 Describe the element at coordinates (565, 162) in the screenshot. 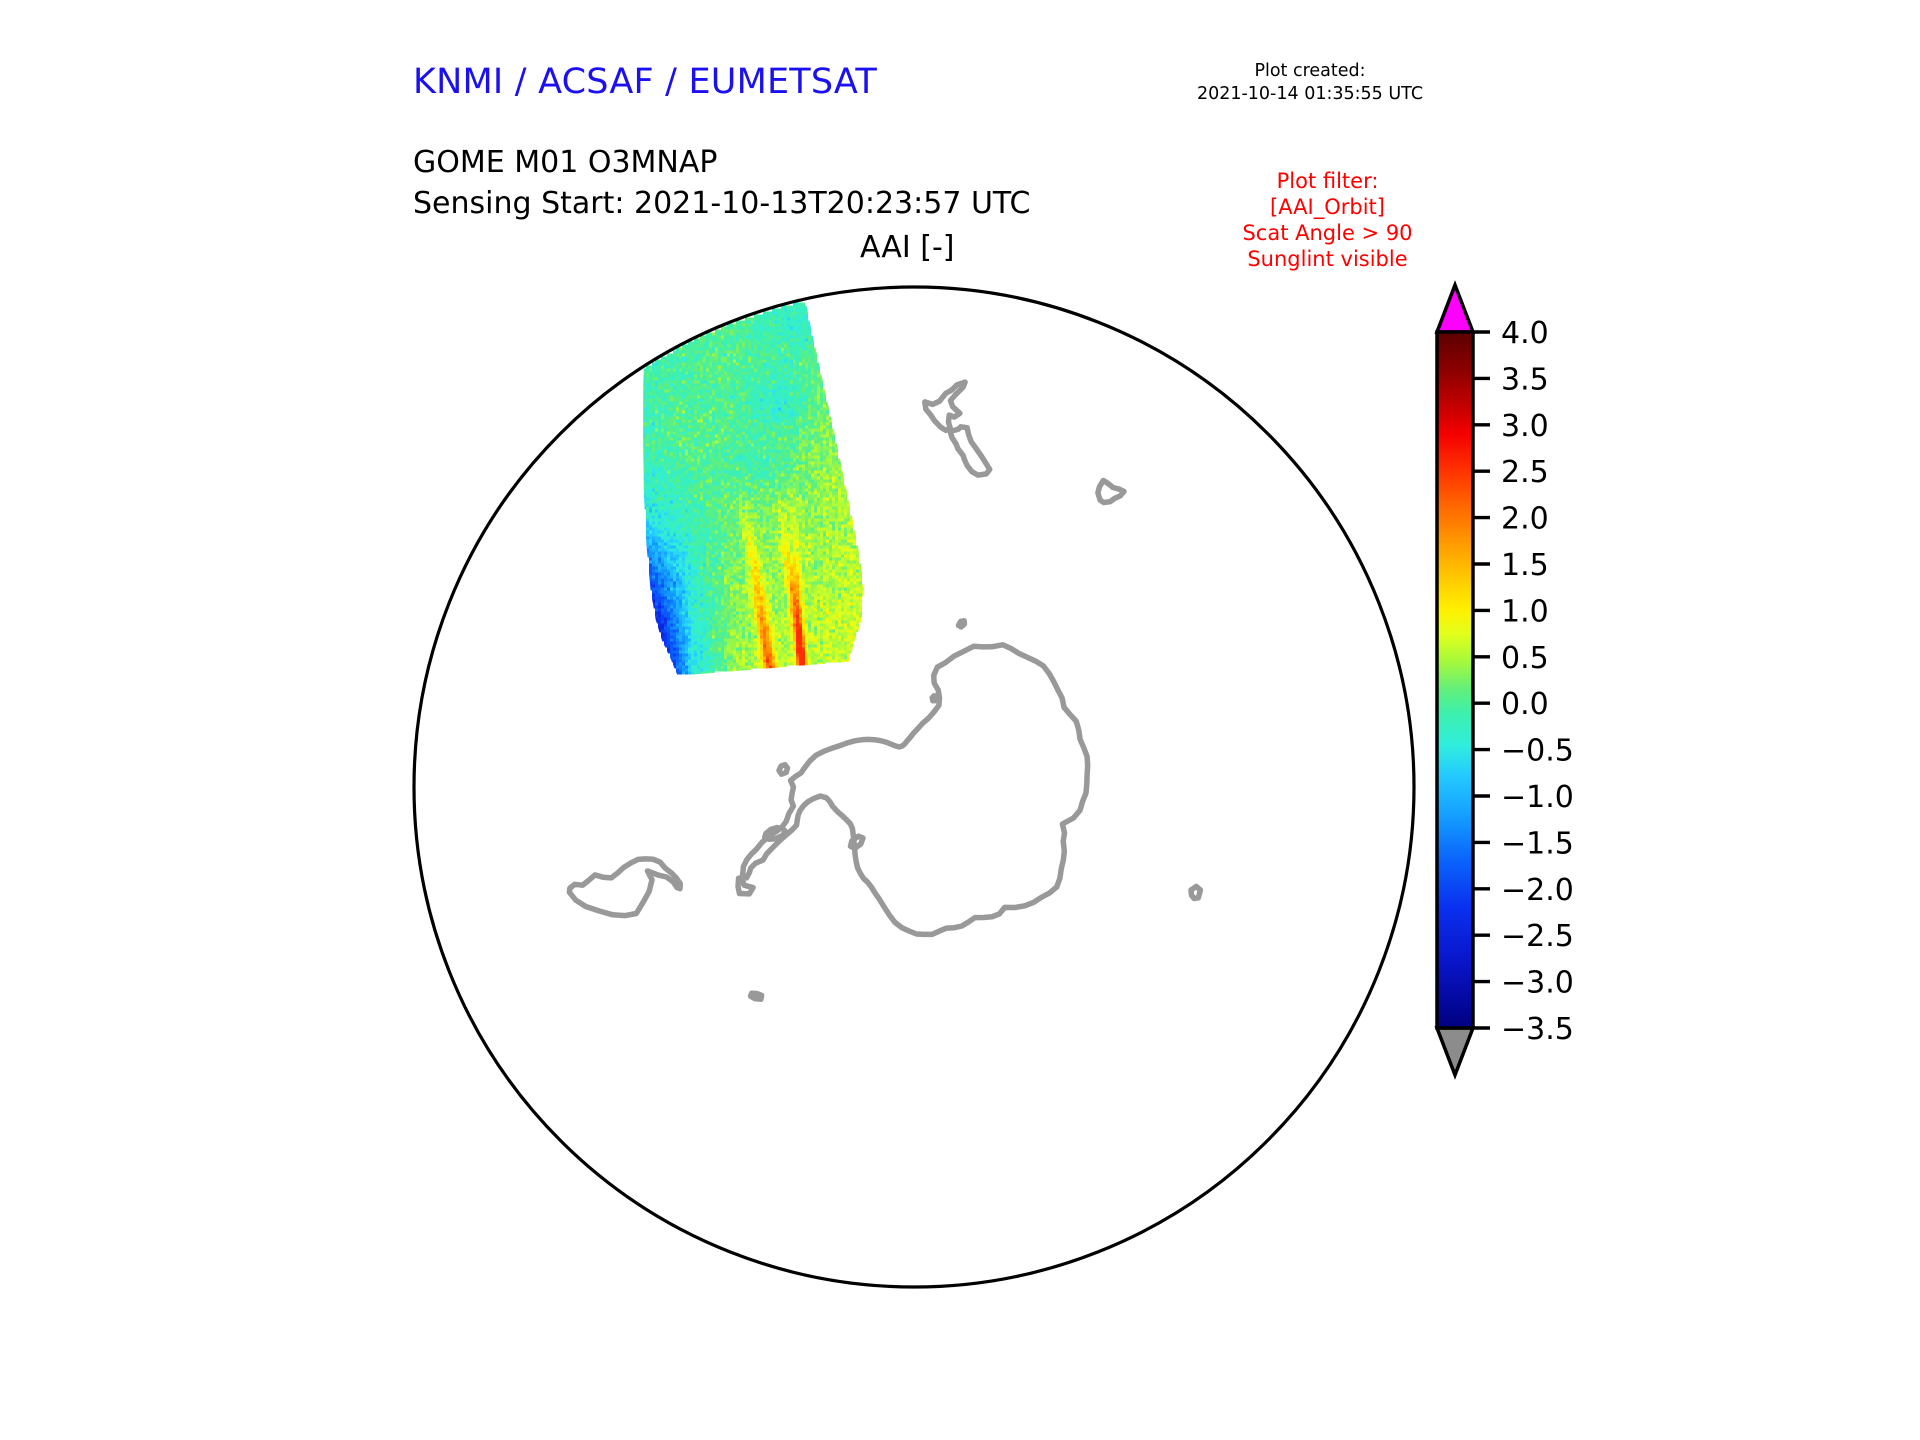

I see `instrument-product-line: GOME M01 O3MNAP` at that location.